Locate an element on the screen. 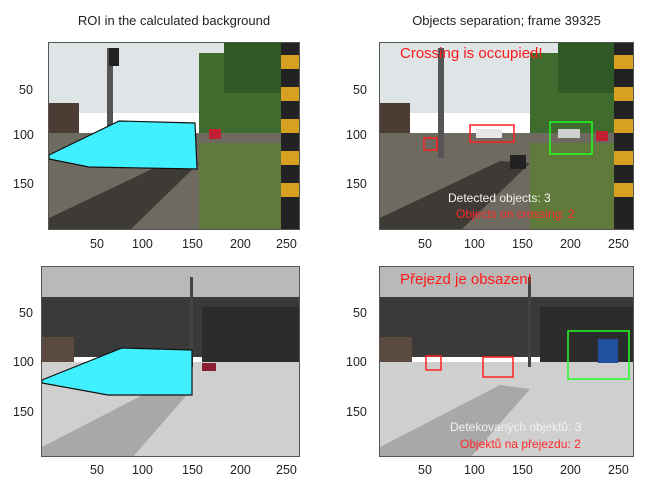 Image resolution: width=650 pixels, height=482 pixels. objects-on-crossing-count: Objects on crossing: 2 is located at coordinates (515, 214).